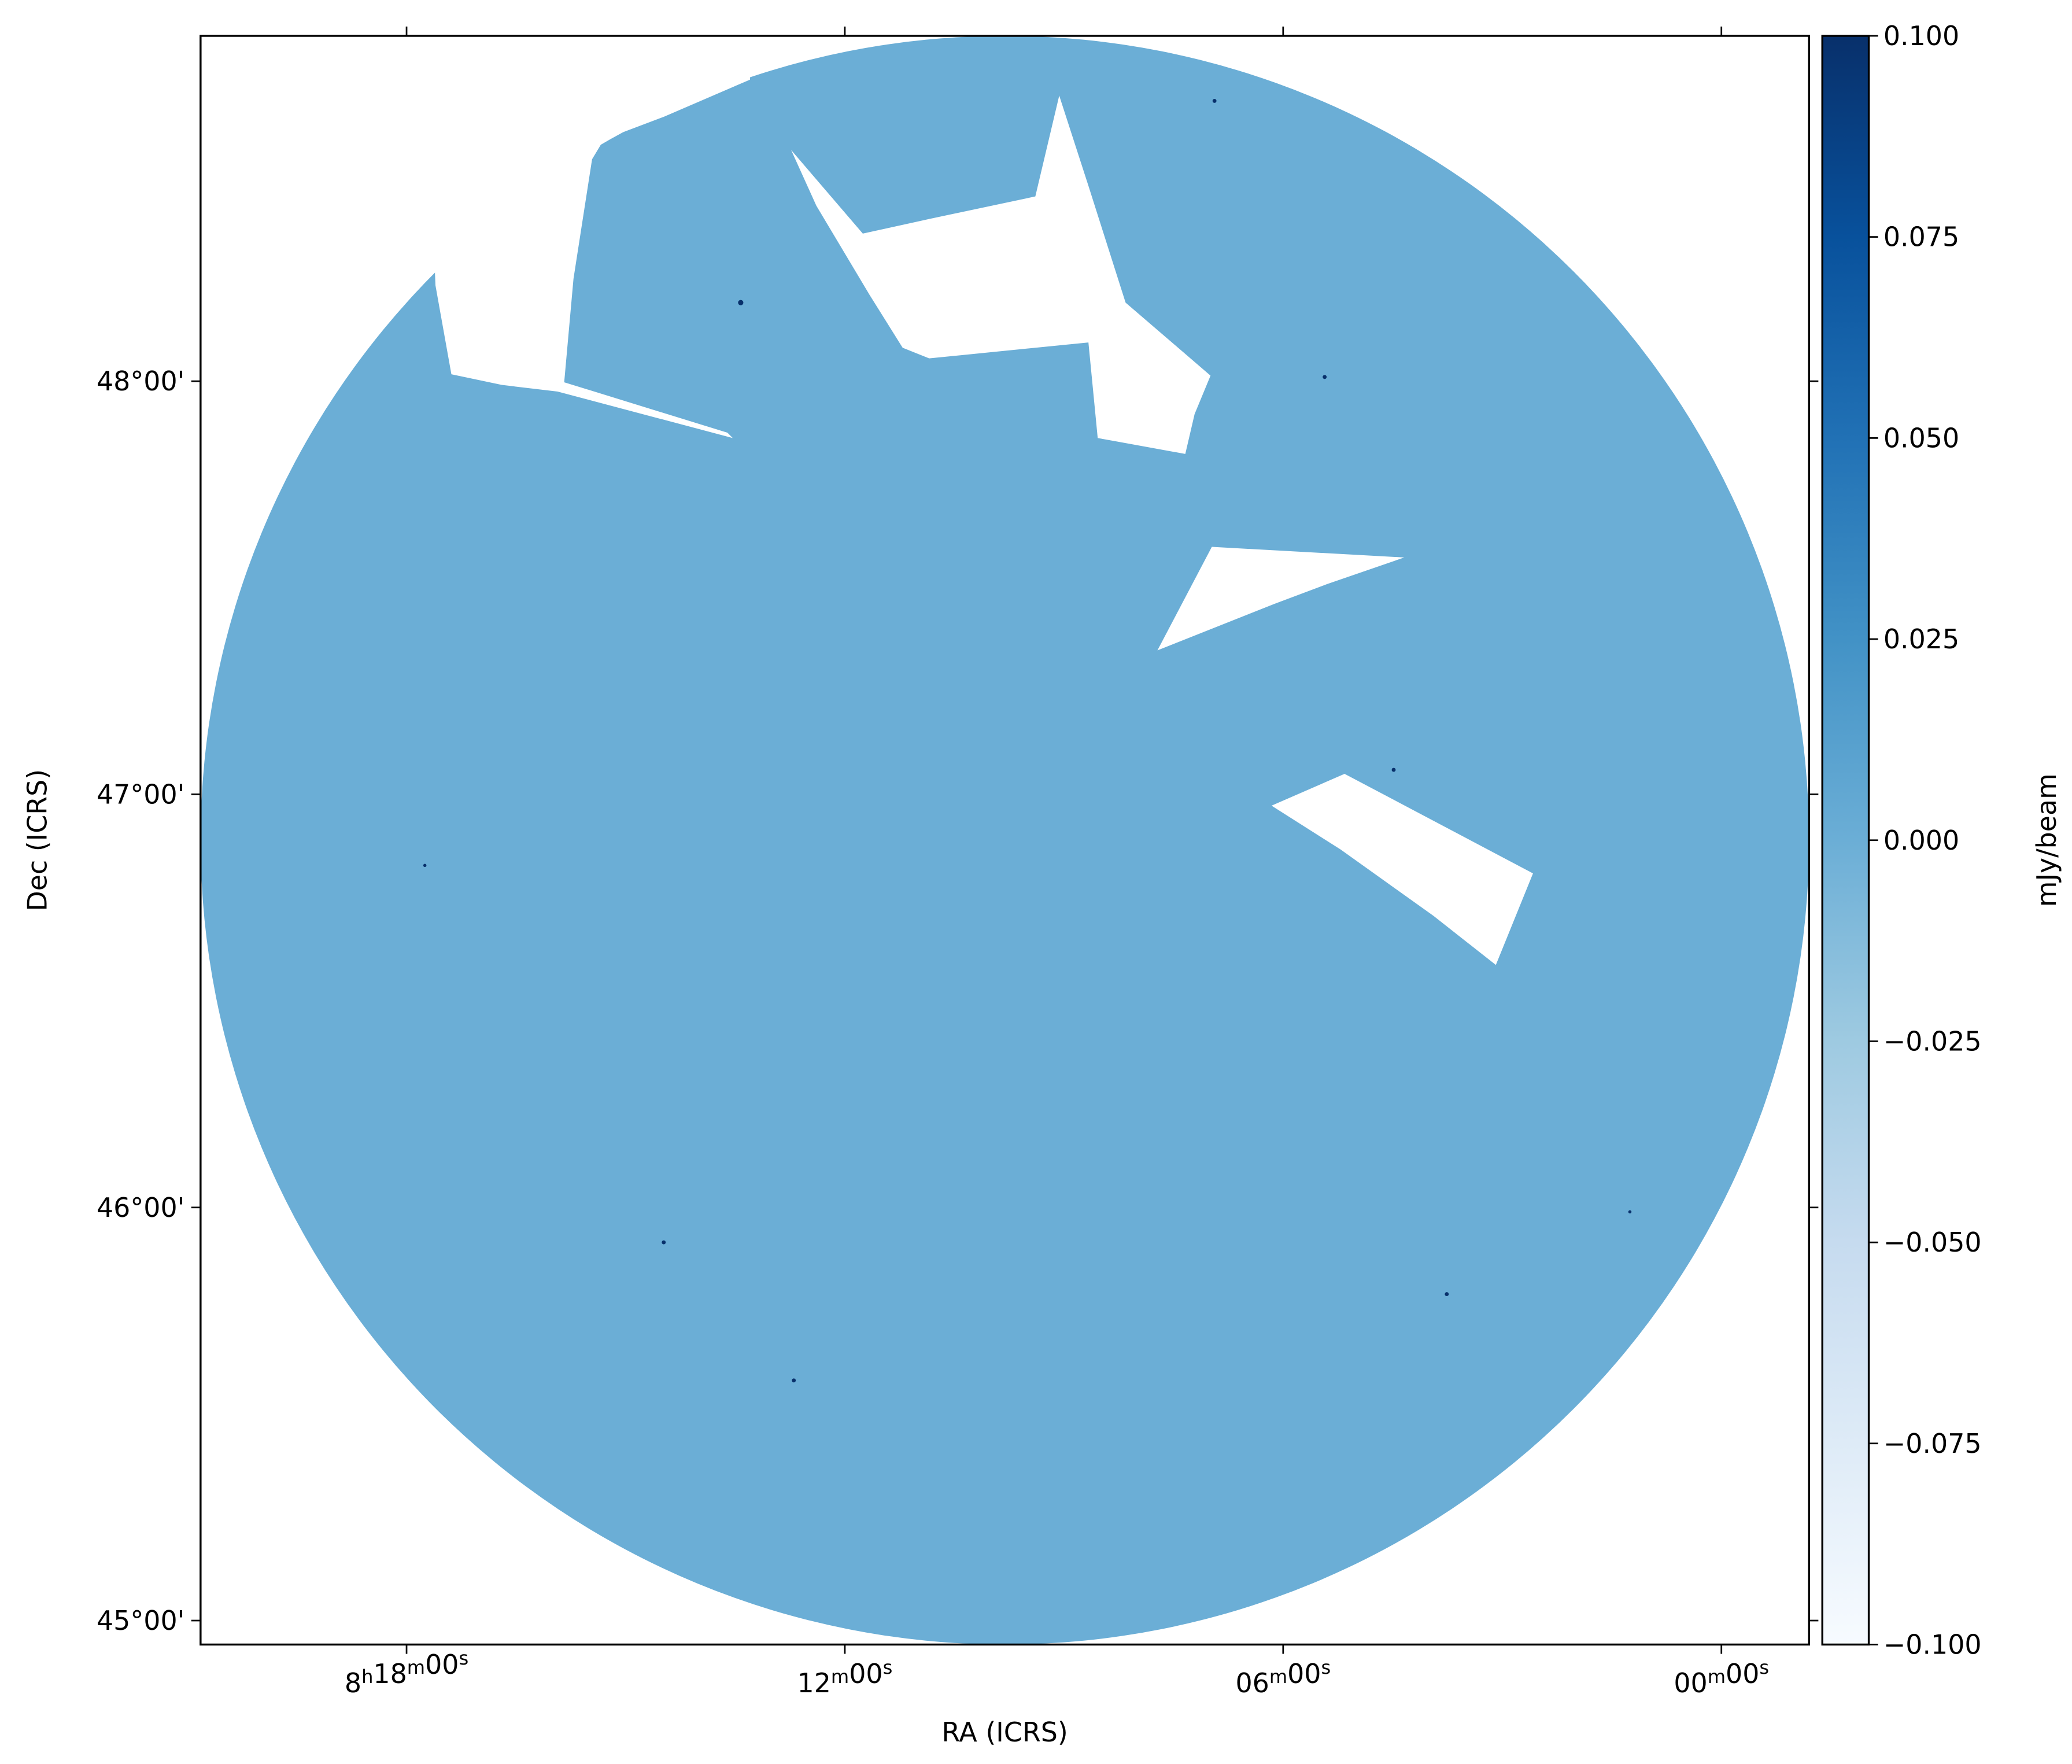 Image resolution: width=2072 pixels, height=1764 pixels. Describe the element at coordinates (1921, 35) in the screenshot. I see `colorbar-tick-label: 0.100` at that location.